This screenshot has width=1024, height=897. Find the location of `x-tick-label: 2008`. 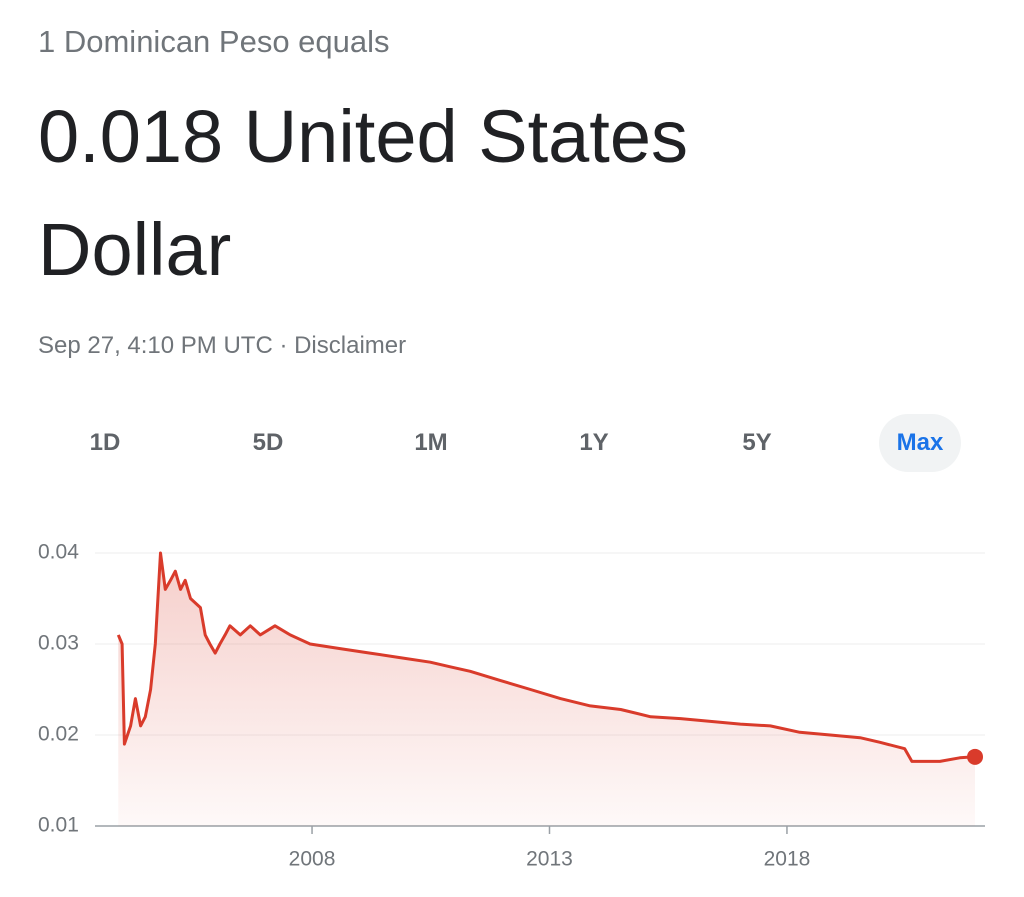

x-tick-label: 2008 is located at coordinates (312, 859).